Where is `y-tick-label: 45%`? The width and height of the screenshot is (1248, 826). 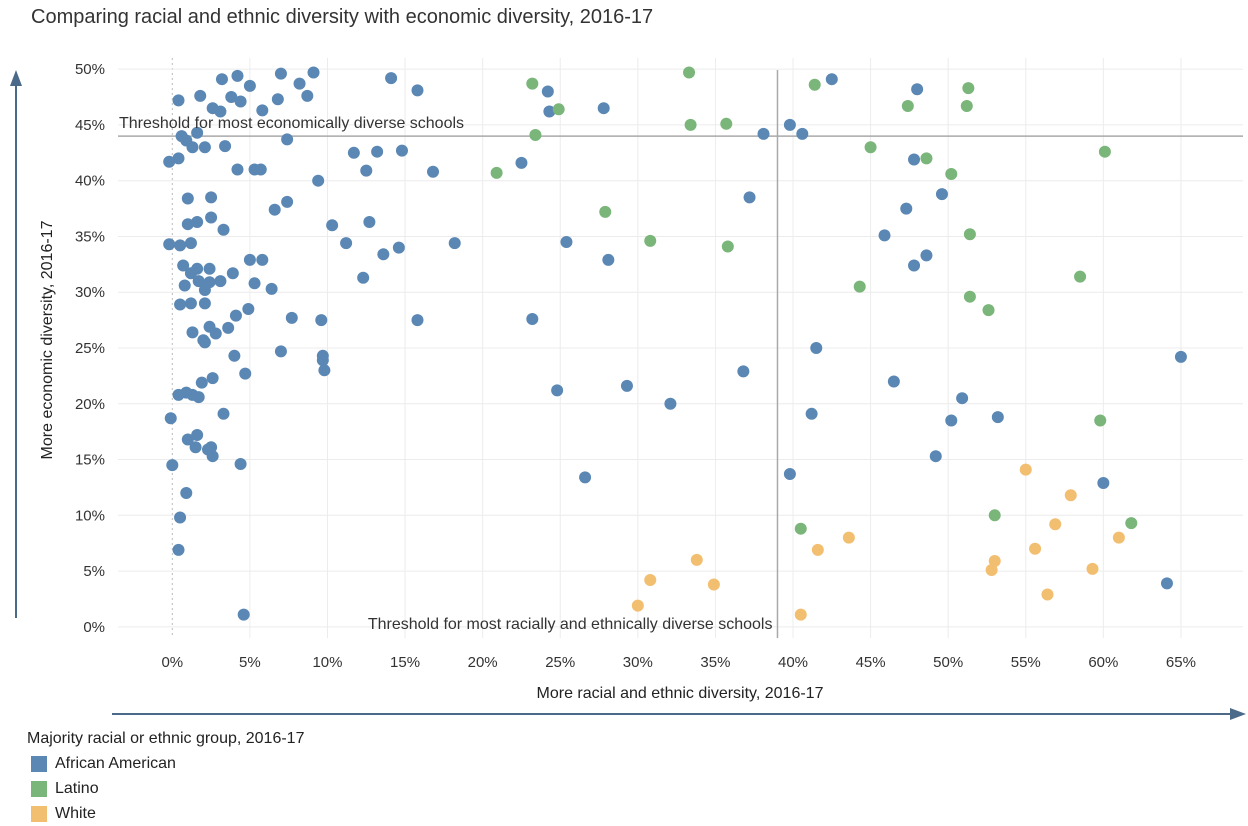
y-tick-label: 45% is located at coordinates (90, 125).